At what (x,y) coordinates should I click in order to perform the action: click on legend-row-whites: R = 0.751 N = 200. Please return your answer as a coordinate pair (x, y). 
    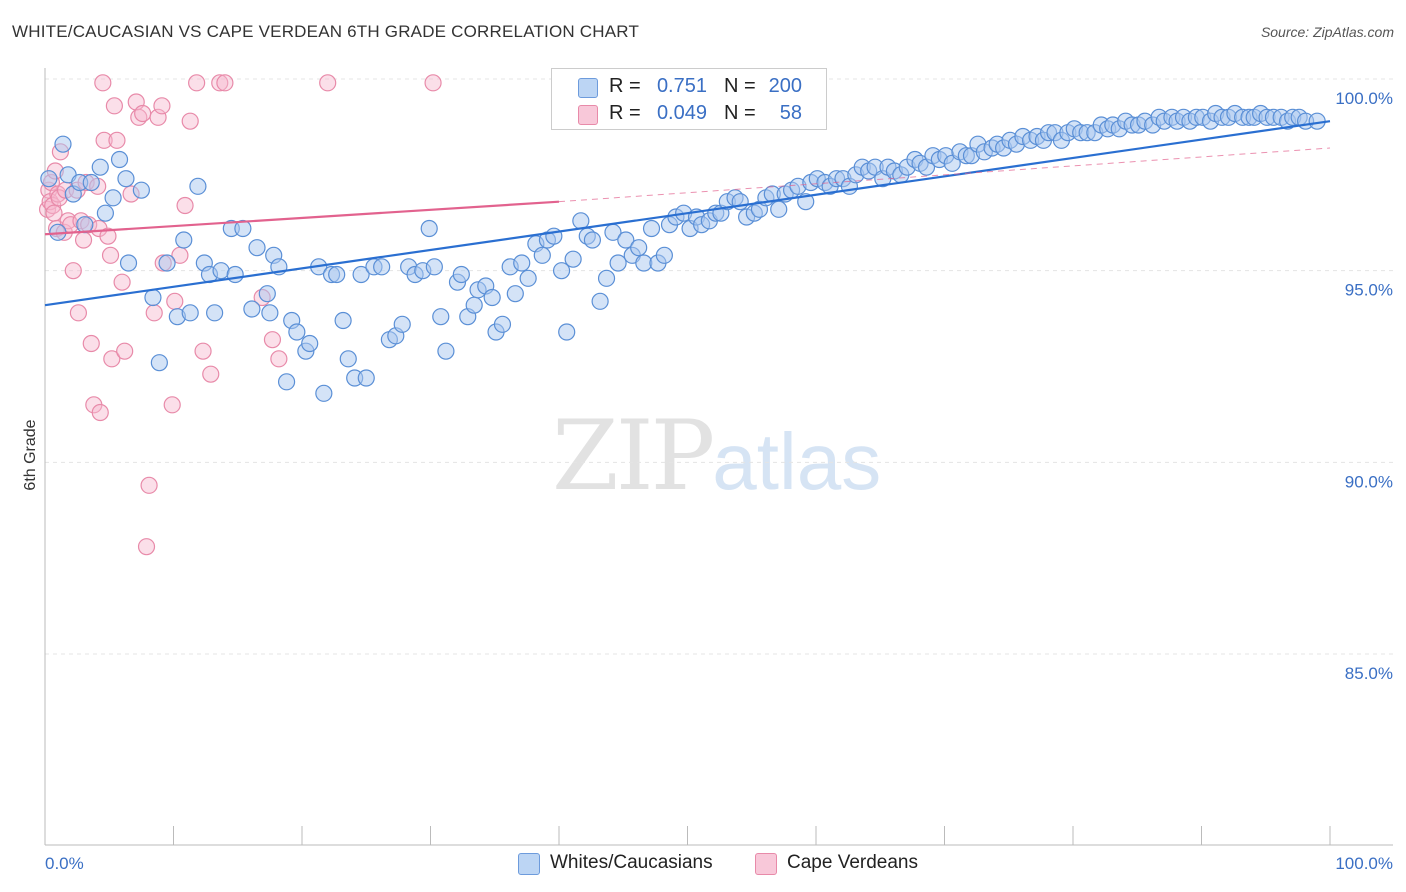
    Looking at the image, I should click on (689, 86).